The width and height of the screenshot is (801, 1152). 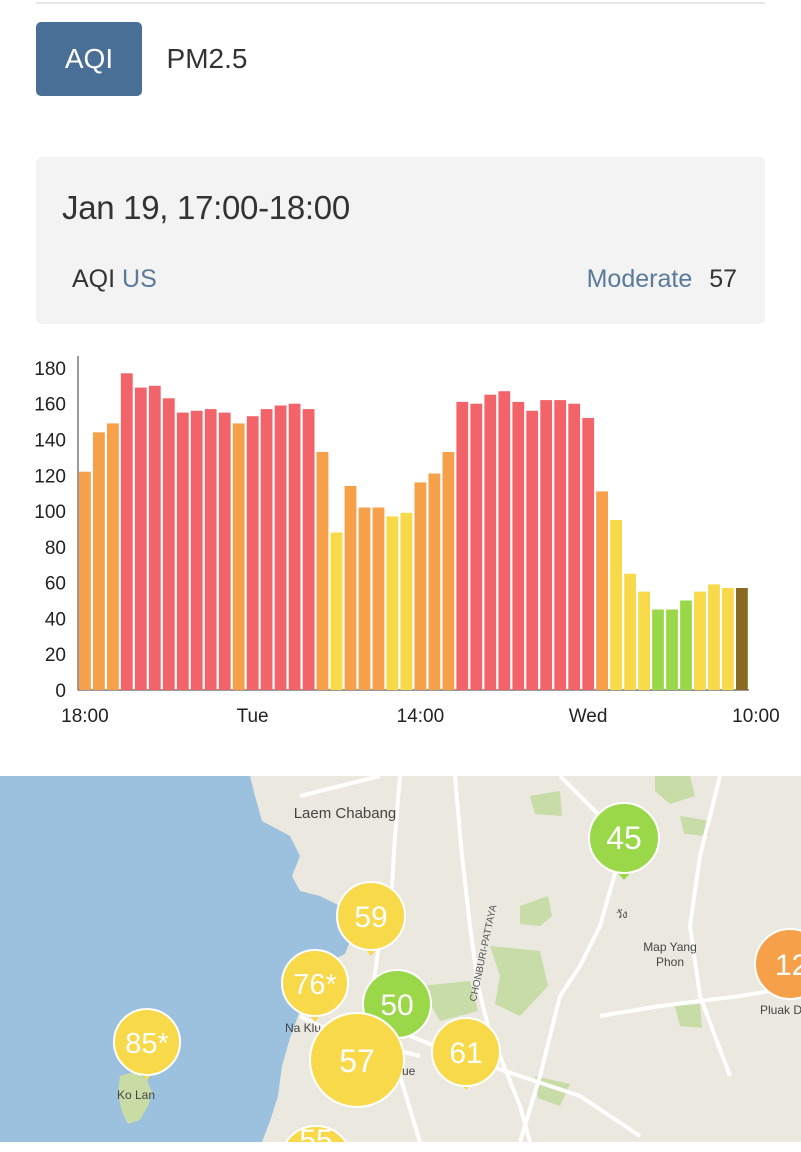 I want to click on aqi-reading: Moderate 57, so click(x=662, y=279).